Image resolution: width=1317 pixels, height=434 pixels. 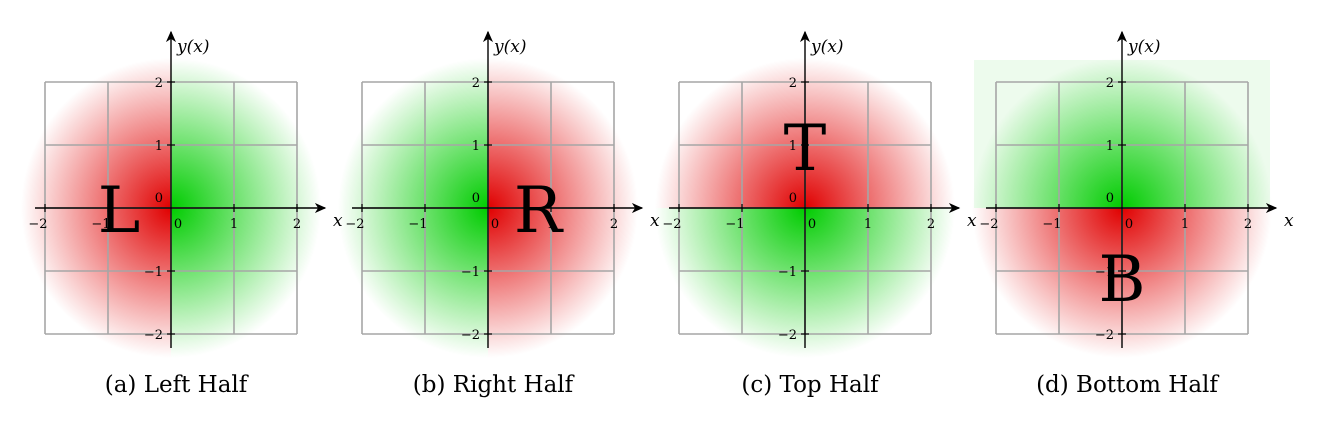 I want to click on panel-caption: (a) Left Half, so click(x=177, y=385).